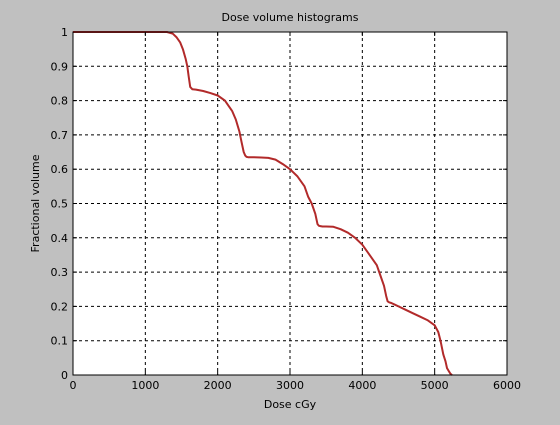 The height and width of the screenshot is (425, 560). Describe the element at coordinates (35, 203) in the screenshot. I see `y-axis-label: Fractional volume` at that location.